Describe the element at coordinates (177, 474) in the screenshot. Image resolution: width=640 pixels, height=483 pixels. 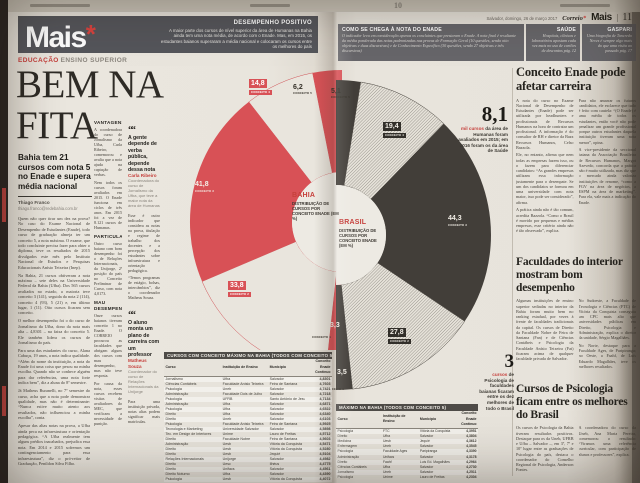
I see `table-cell: Direito Noturno` at that location.